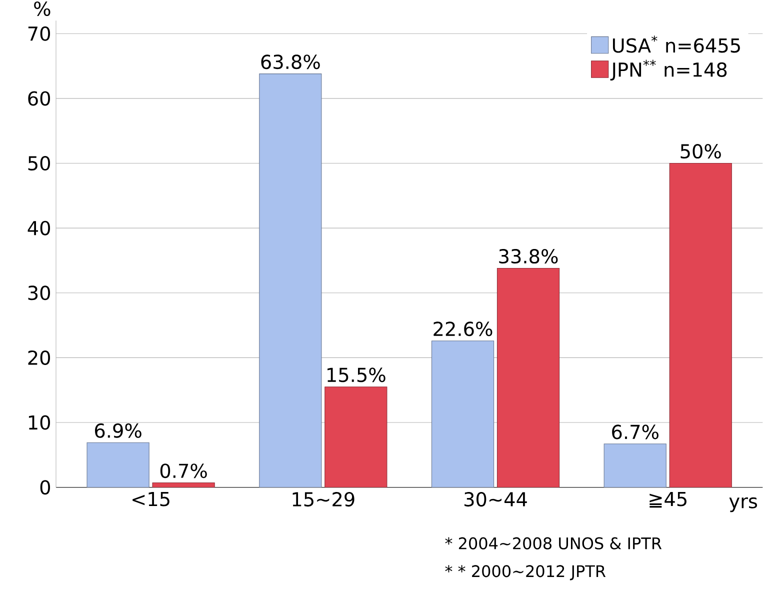  Describe the element at coordinates (183, 471) in the screenshot. I see `data-label: 0.7%` at that location.